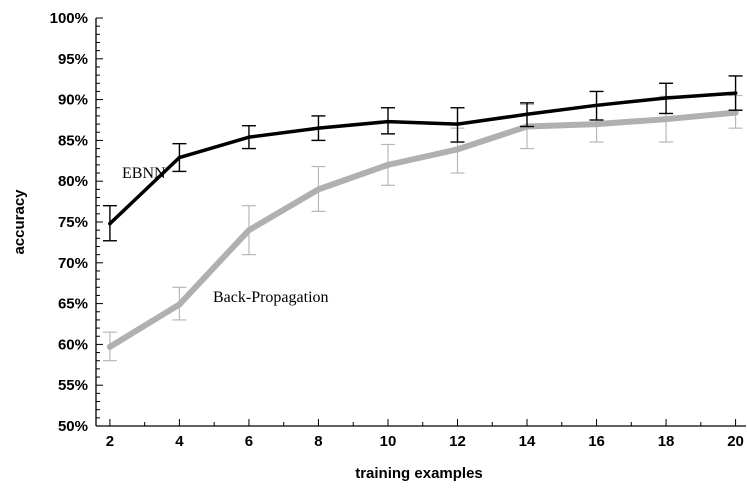 The image size is (747, 489). I want to click on x-tick-label: 18, so click(666, 441).